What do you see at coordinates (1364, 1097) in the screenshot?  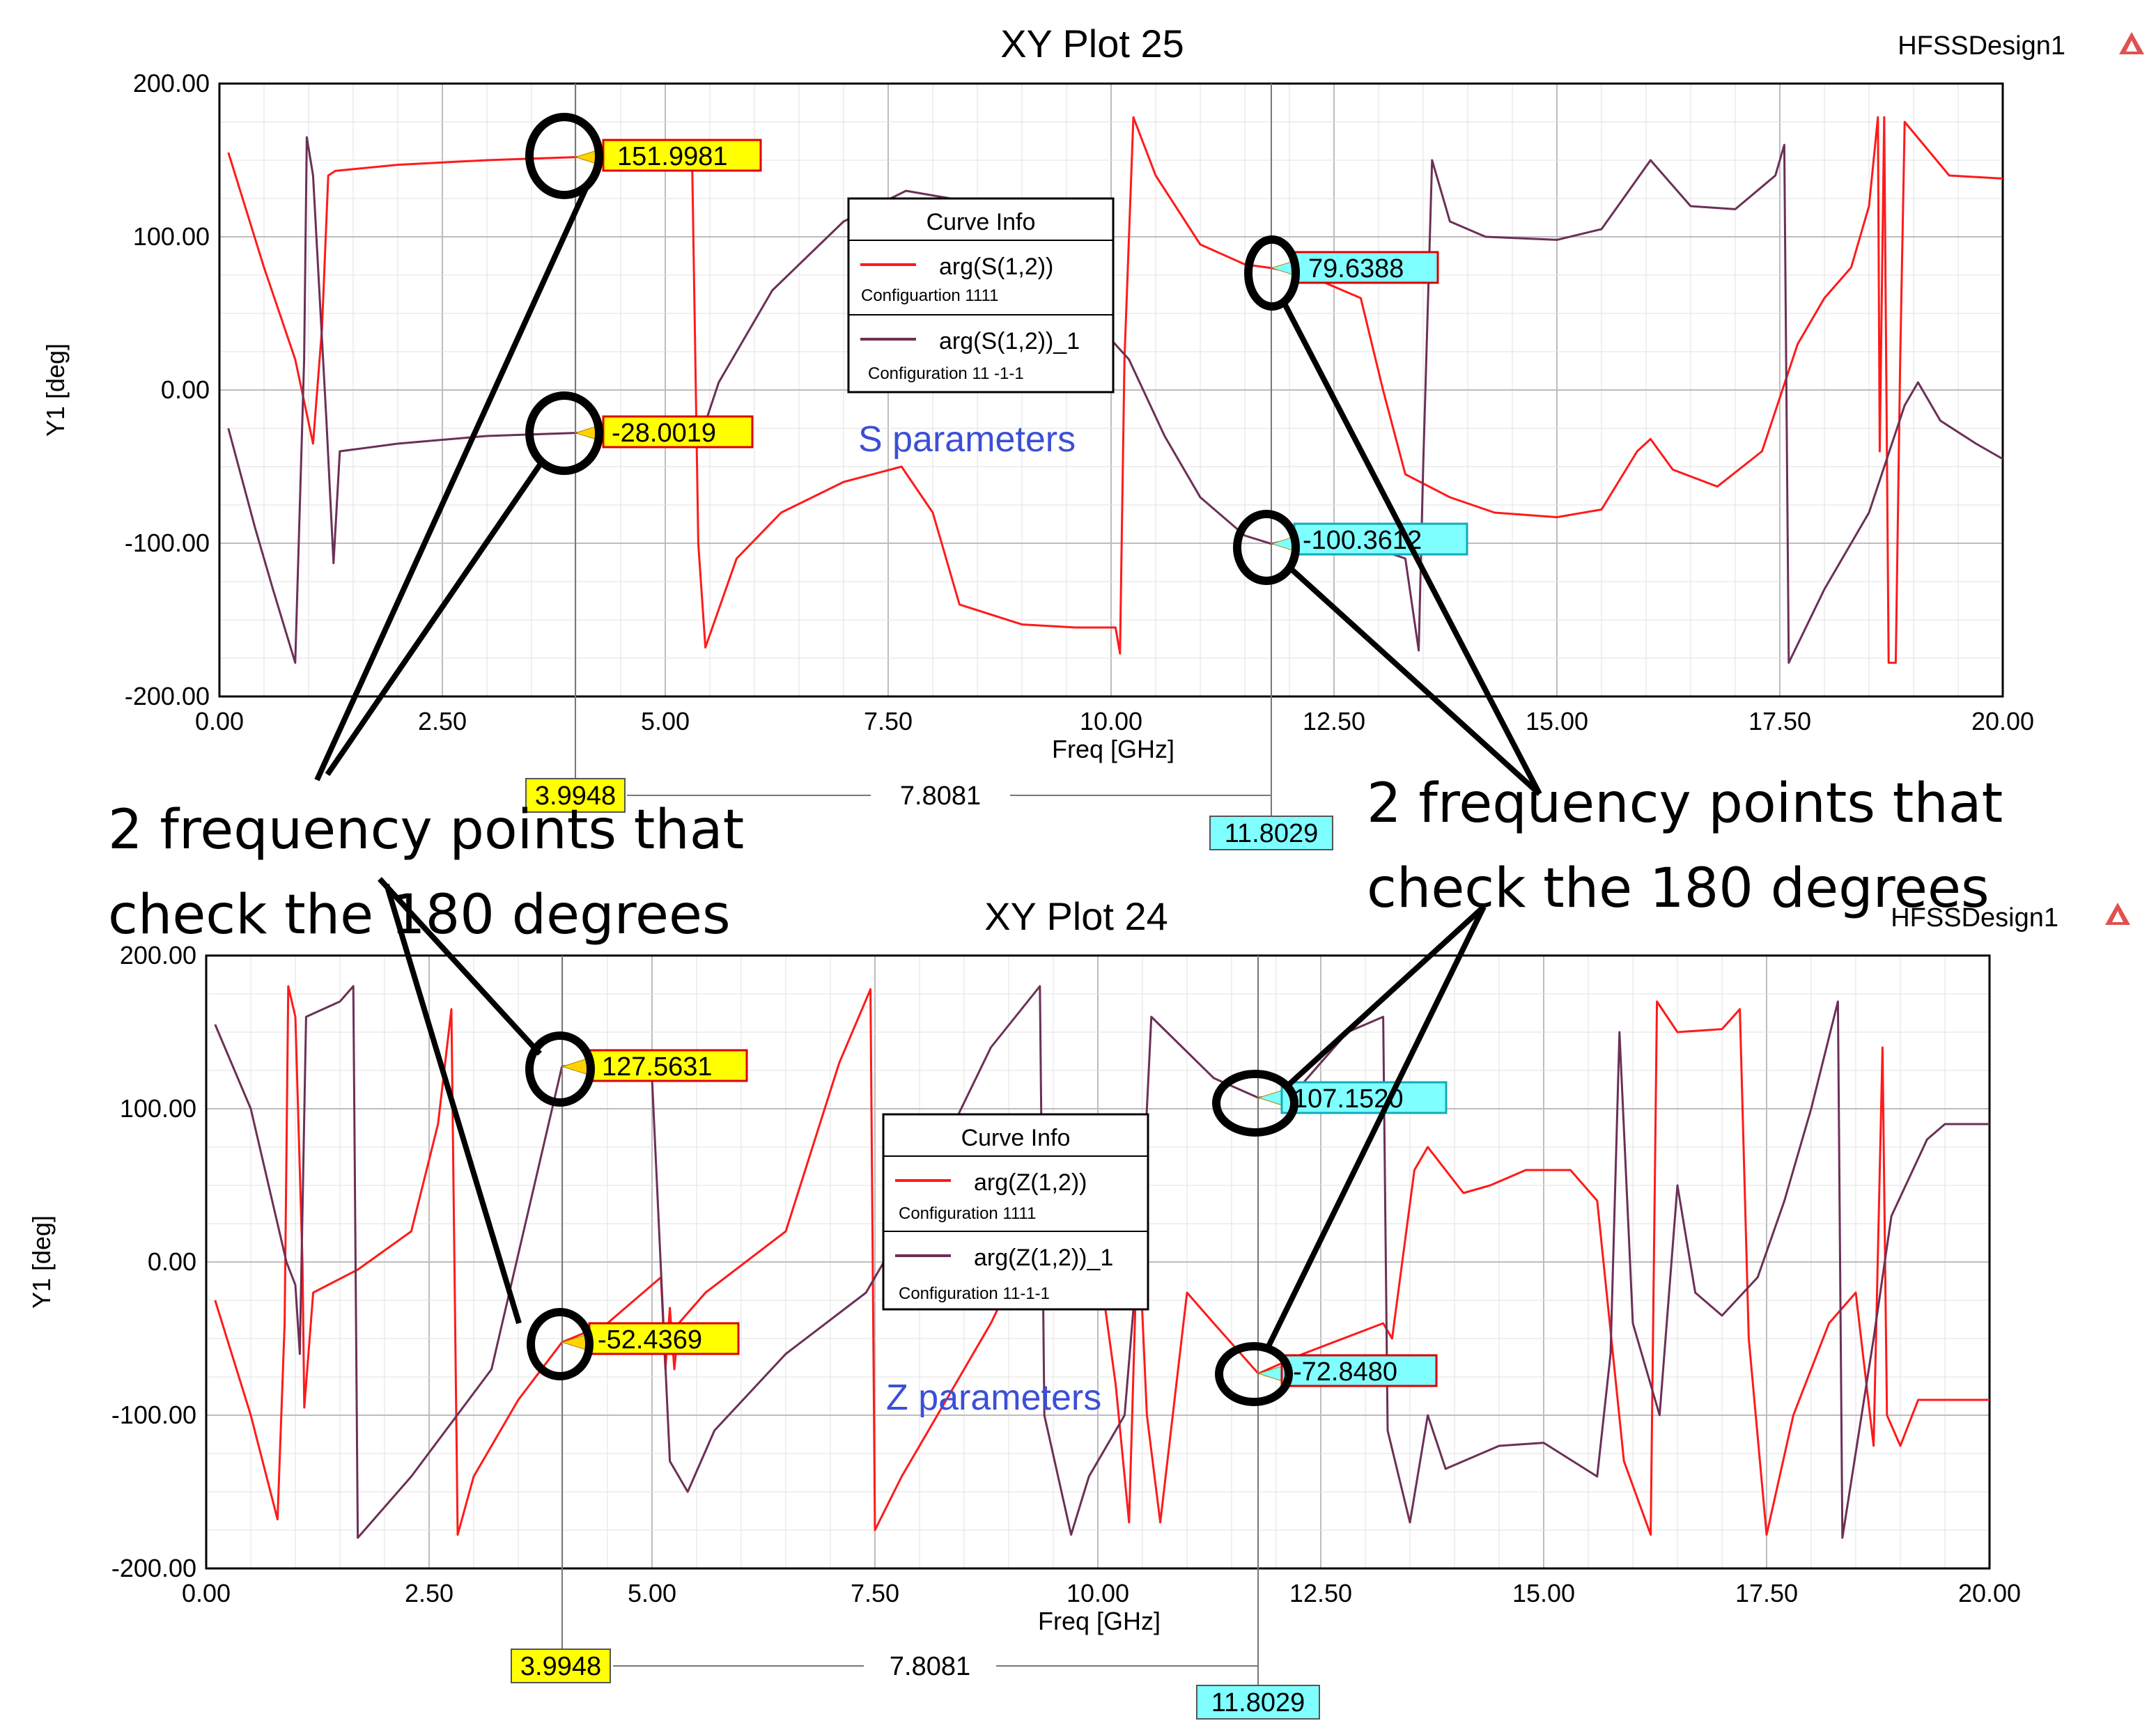 I see `marker-value-label: 107.1520` at bounding box center [1364, 1097].